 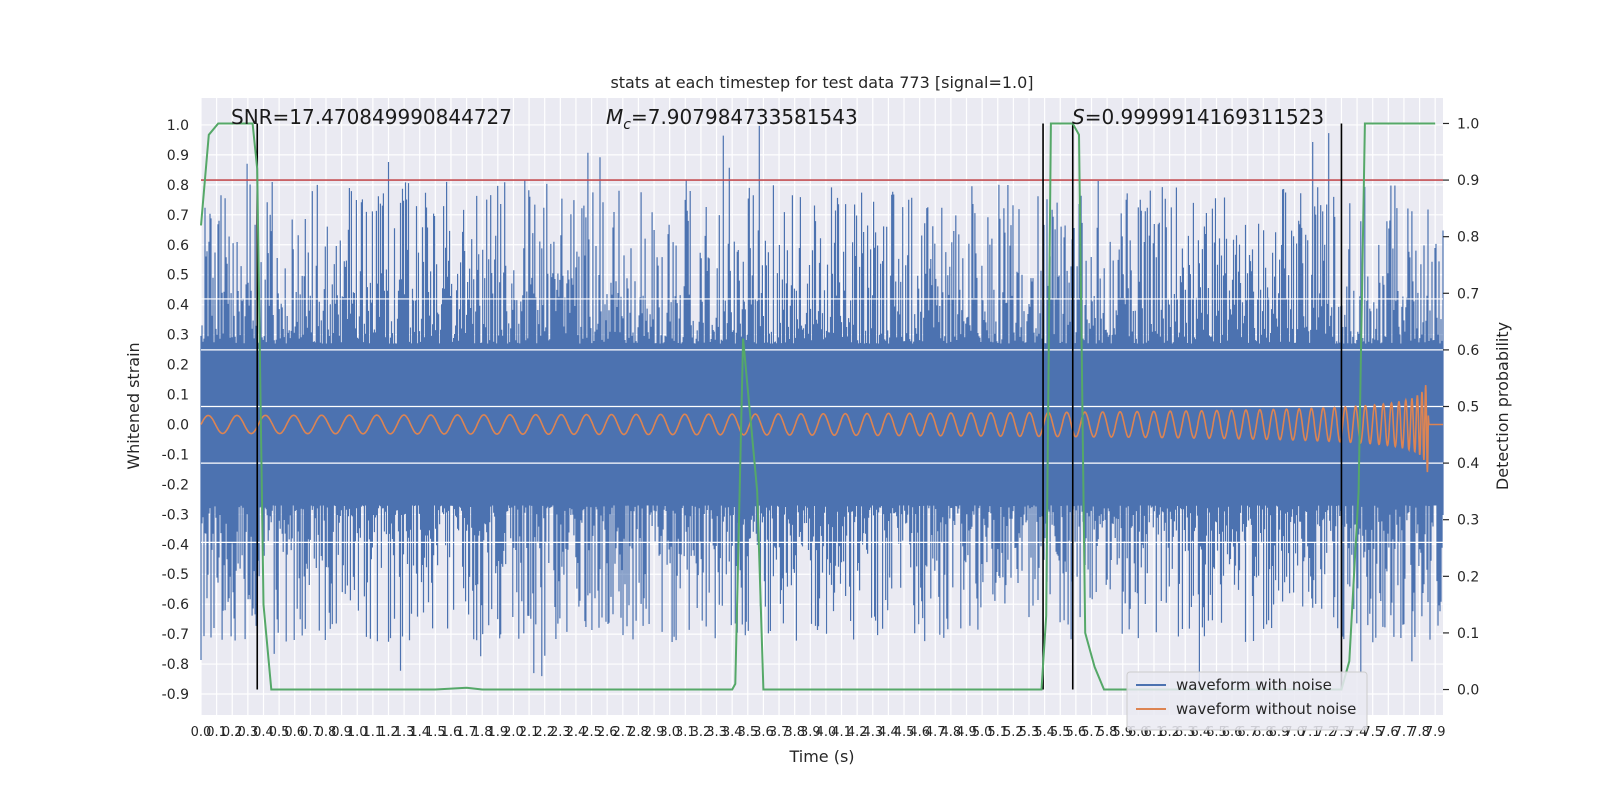 I want to click on score-annotation: S=0.9999914169311523, so click(x=1198, y=117).